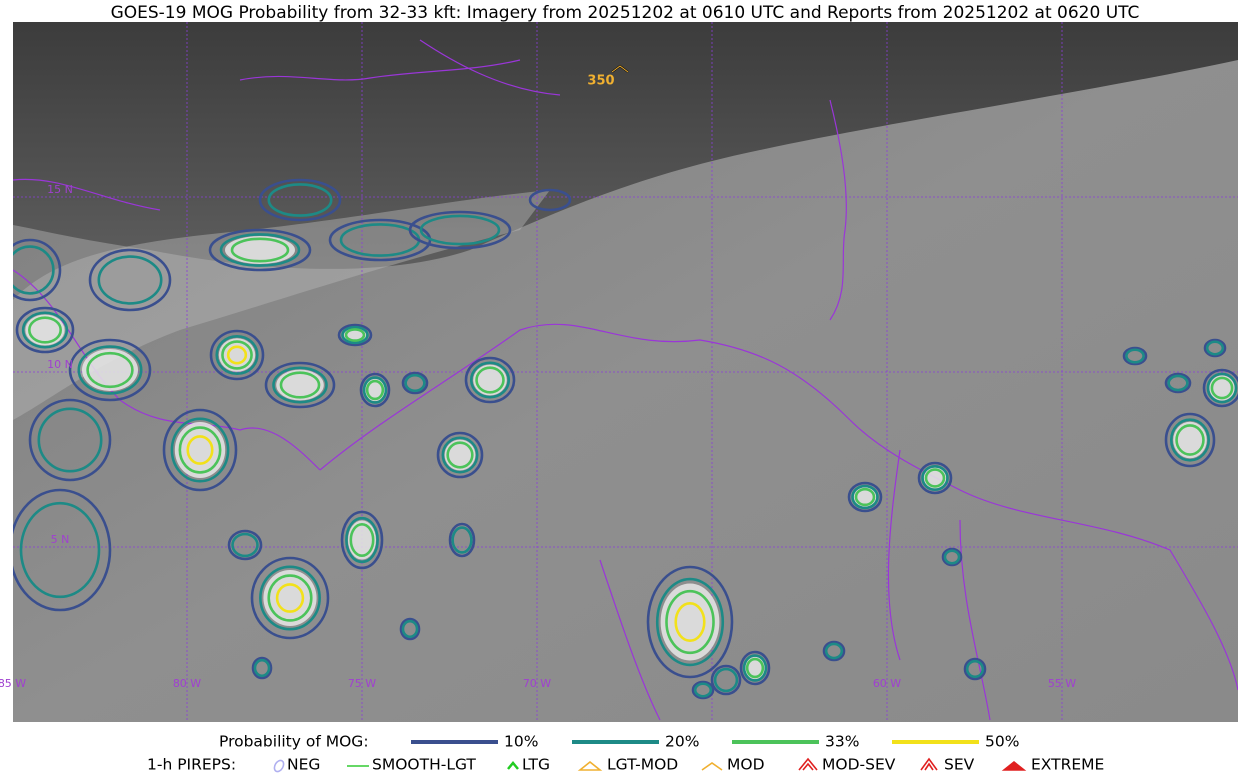 The height and width of the screenshot is (782, 1250). What do you see at coordinates (1067, 765) in the screenshot?
I see `pirep-label: EXTREME` at bounding box center [1067, 765].